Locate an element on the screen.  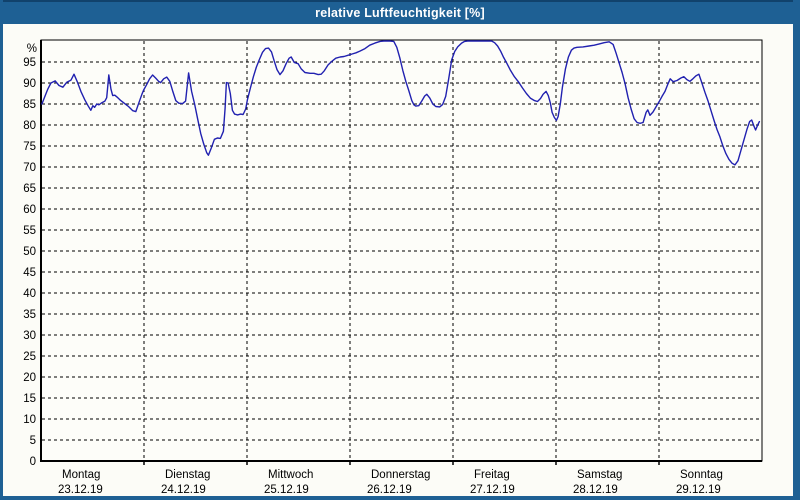
y-axis-labels: 0 5 10 15 20 25 30 35 40 45 50 55 60 65 70 75 80 85 90 95% is located at coordinates (30, 255).